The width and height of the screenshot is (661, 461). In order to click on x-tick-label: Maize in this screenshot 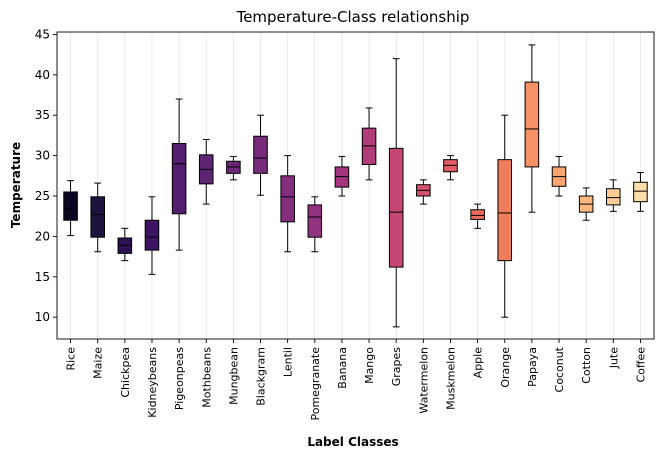, I will do `click(98, 363)`.